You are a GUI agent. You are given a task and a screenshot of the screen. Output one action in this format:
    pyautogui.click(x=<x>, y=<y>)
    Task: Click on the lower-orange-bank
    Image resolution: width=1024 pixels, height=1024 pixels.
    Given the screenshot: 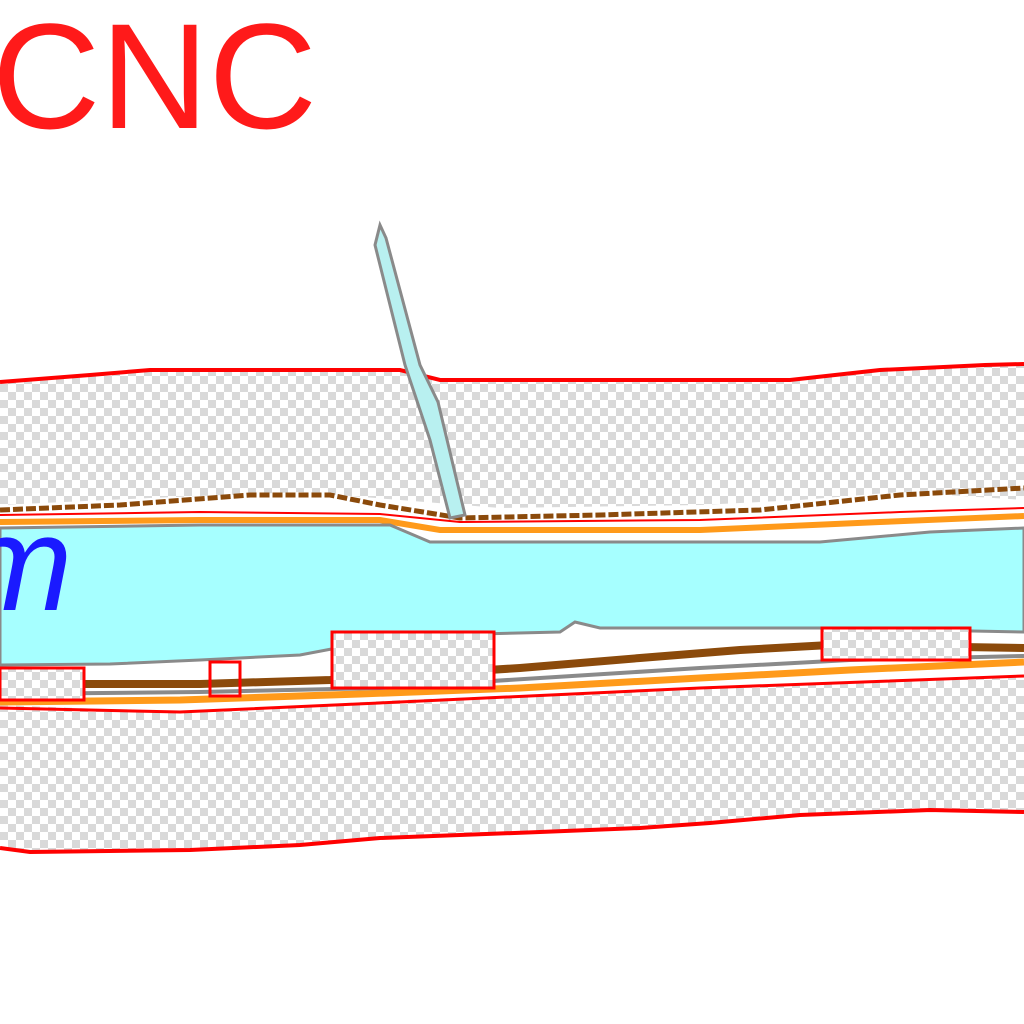 What is the action you would take?
    pyautogui.click(x=512, y=682)
    